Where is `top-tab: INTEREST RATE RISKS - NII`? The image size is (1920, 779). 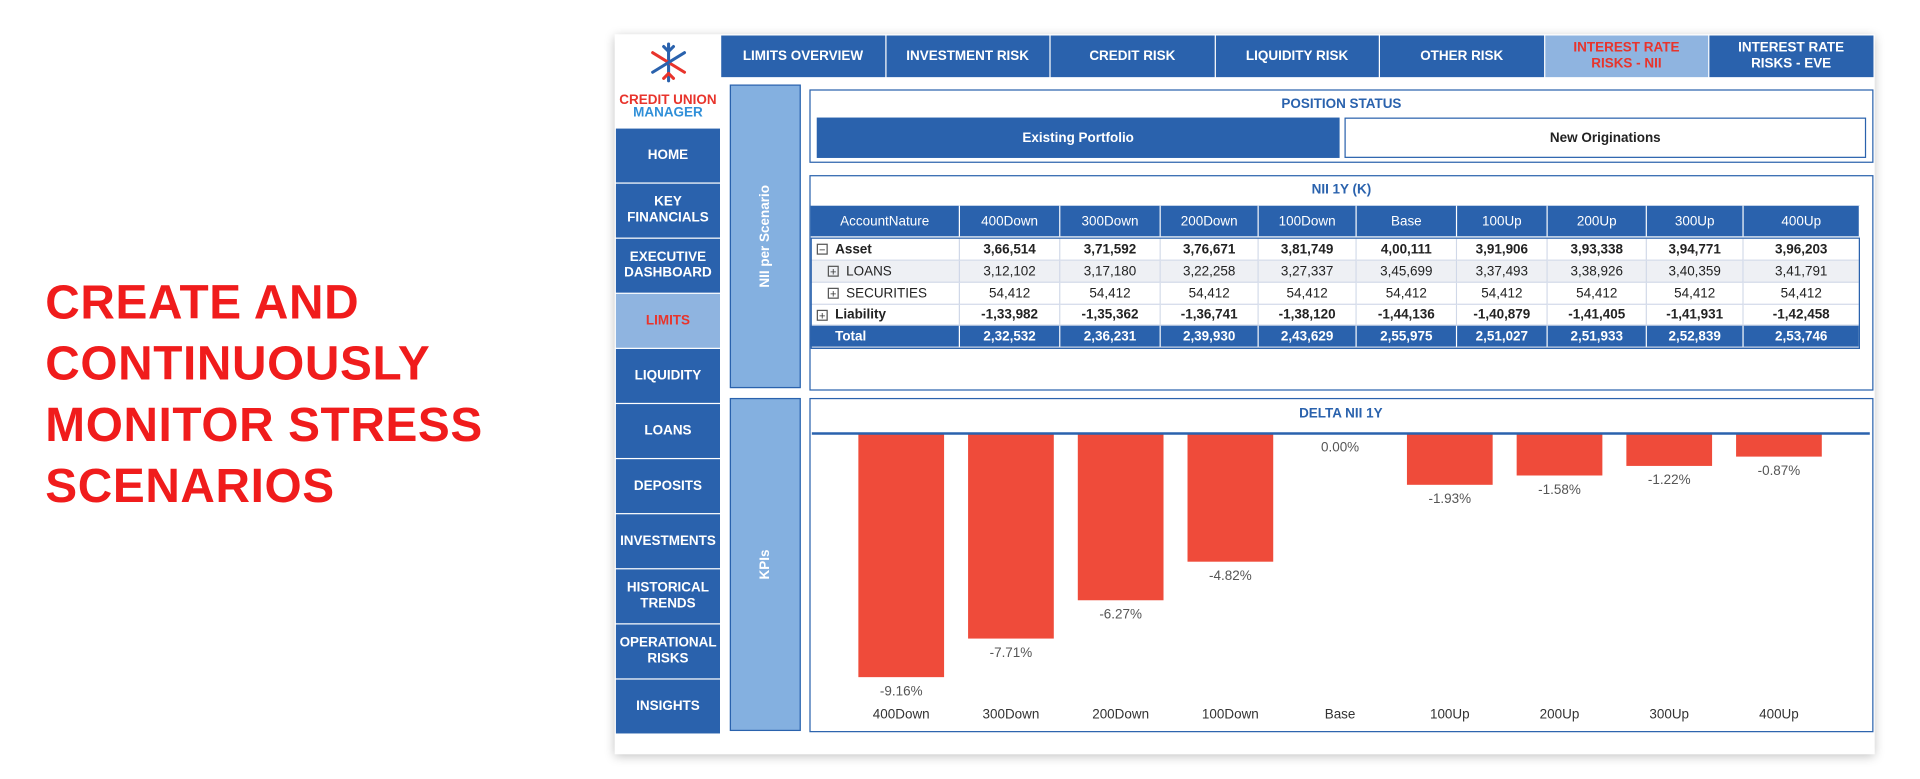
top-tab: INTEREST RATE RISKS - NII is located at coordinates (1626, 56).